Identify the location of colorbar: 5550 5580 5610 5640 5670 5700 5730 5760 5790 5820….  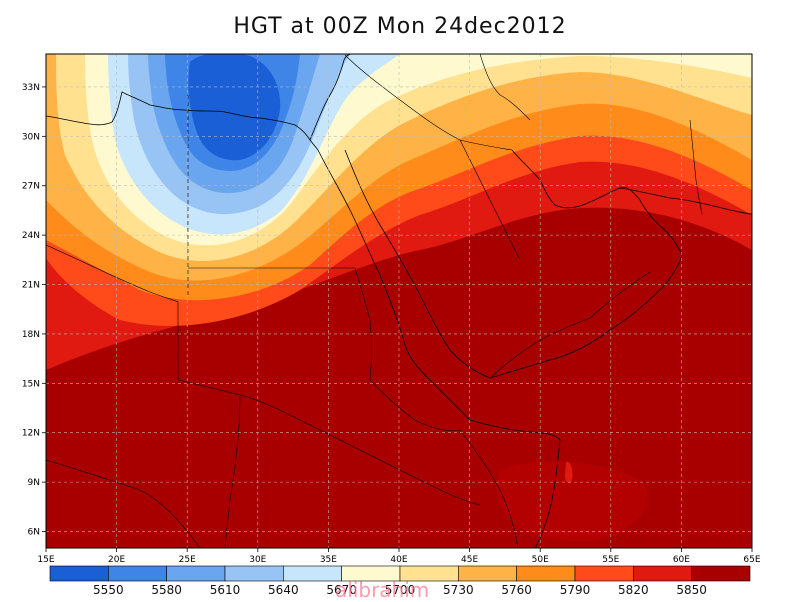
(400, 581).